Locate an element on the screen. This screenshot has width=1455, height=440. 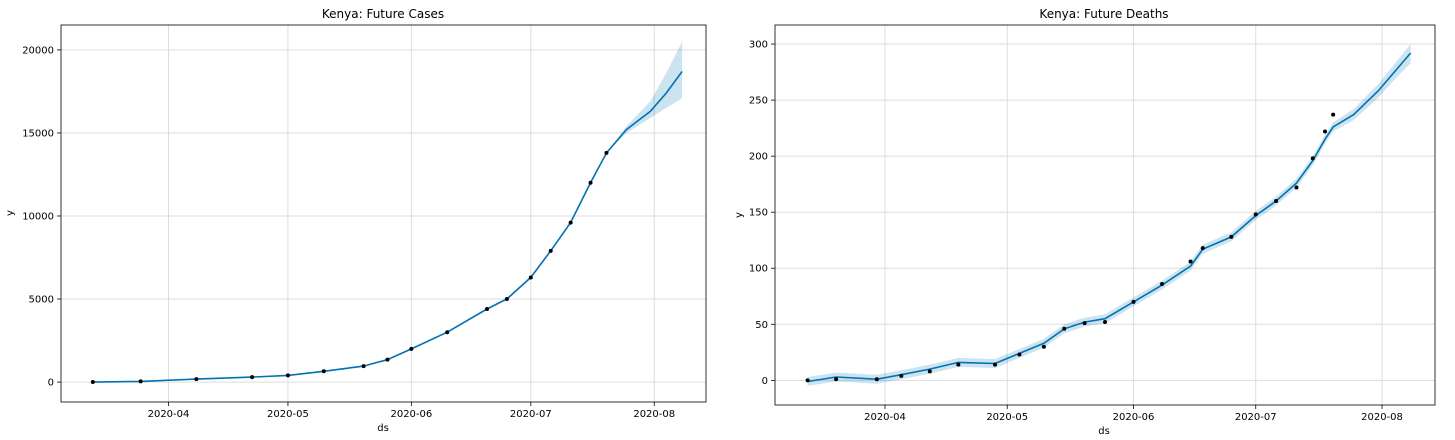
y-tick-label: 100 is located at coordinates (758, 269).